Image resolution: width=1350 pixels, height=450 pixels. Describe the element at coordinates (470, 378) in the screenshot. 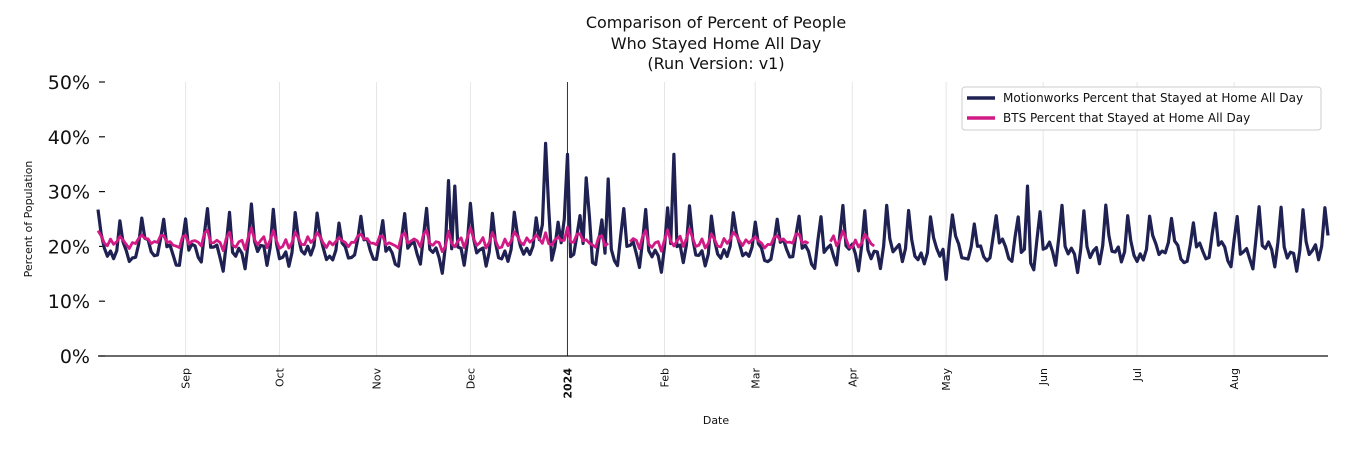

I see `x-tick-label: Dec` at that location.